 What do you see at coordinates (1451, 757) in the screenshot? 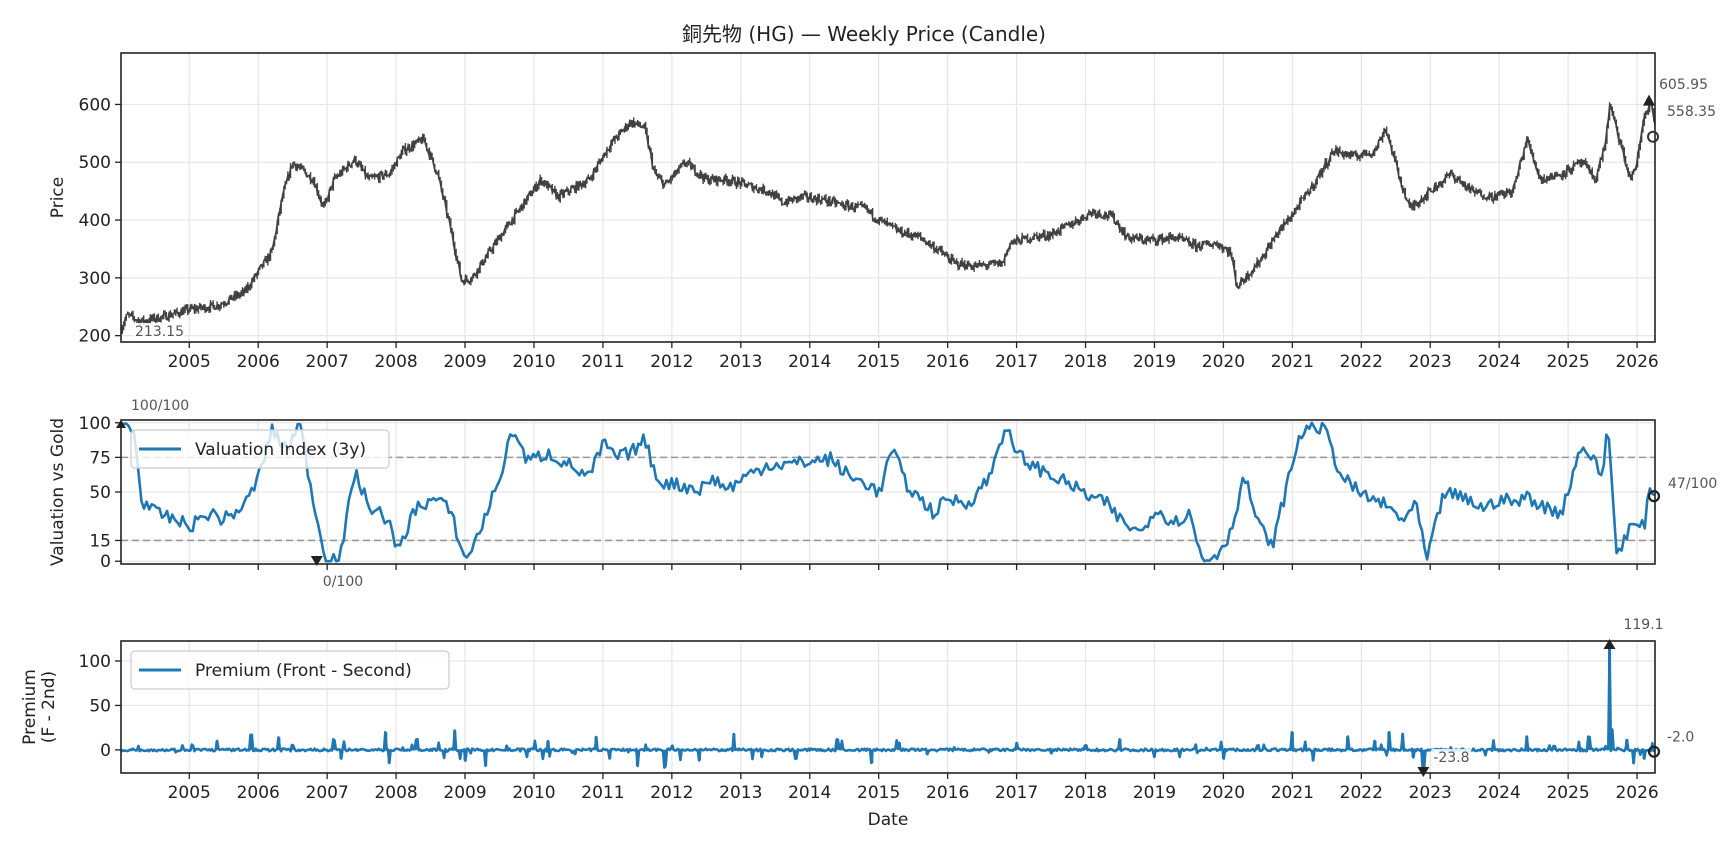
I see `annotation-bg` at bounding box center [1451, 757].